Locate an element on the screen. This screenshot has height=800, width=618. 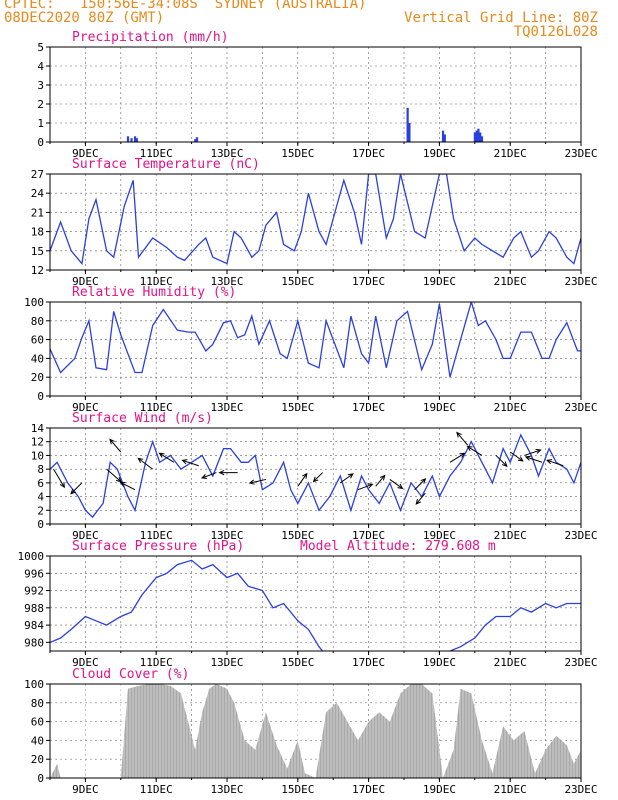
header-model-id: TQ0126L028 is located at coordinates (555, 32).